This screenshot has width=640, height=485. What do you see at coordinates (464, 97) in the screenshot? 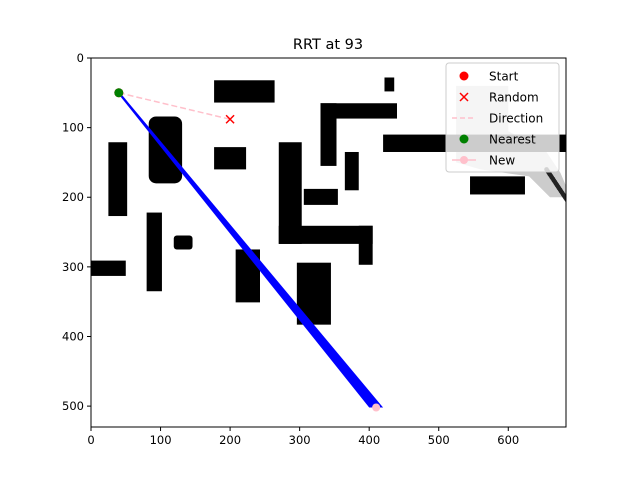
I see `legend-swatch-random` at bounding box center [464, 97].